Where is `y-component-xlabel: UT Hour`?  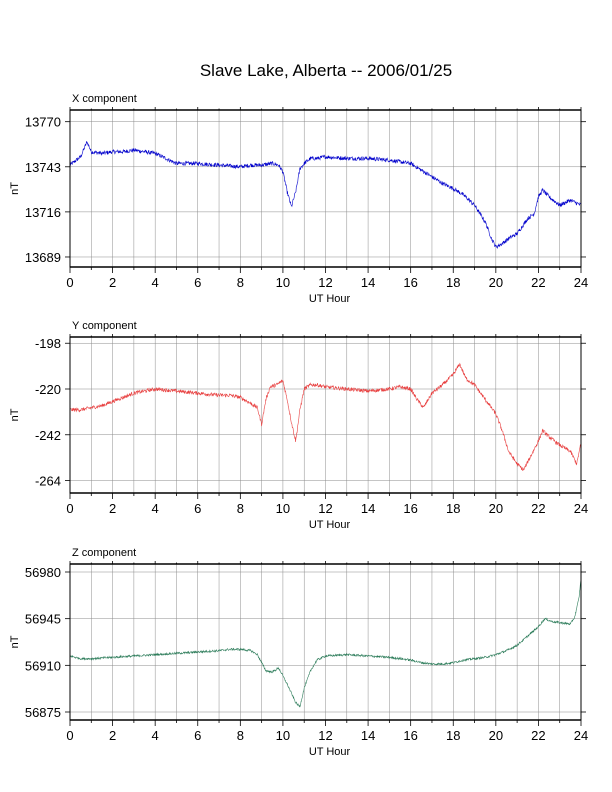 y-component-xlabel: UT Hour is located at coordinates (330, 525).